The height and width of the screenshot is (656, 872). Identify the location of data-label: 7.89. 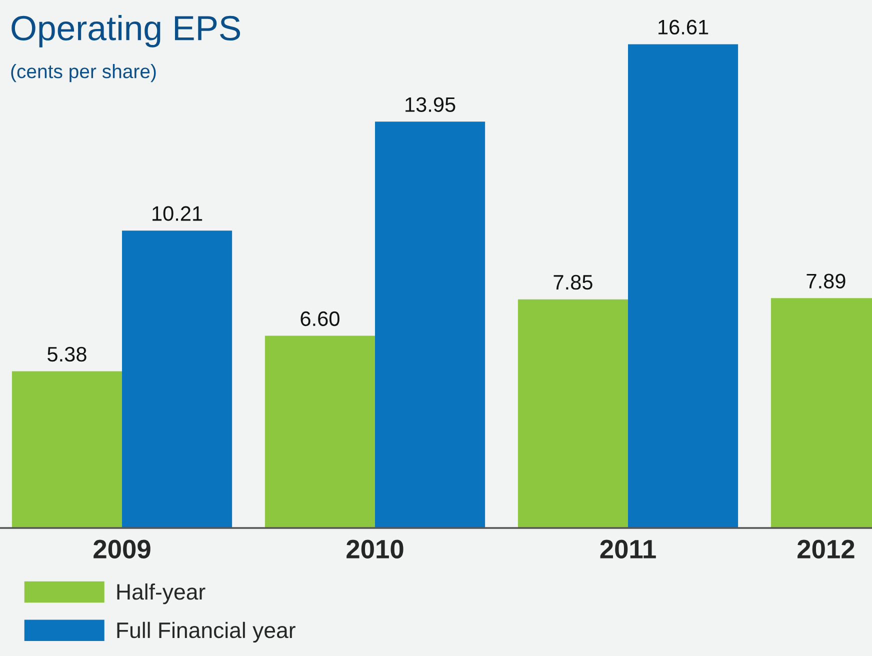
(826, 281).